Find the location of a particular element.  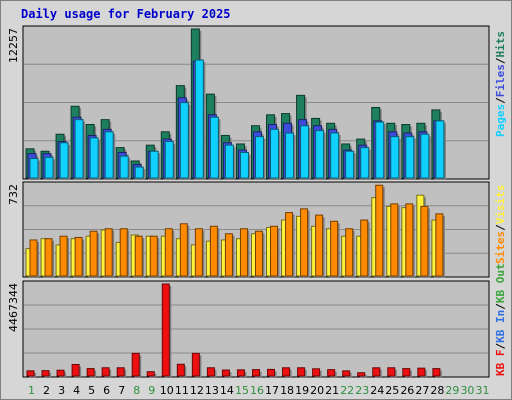

x-day-label: 7 is located at coordinates (121, 390).